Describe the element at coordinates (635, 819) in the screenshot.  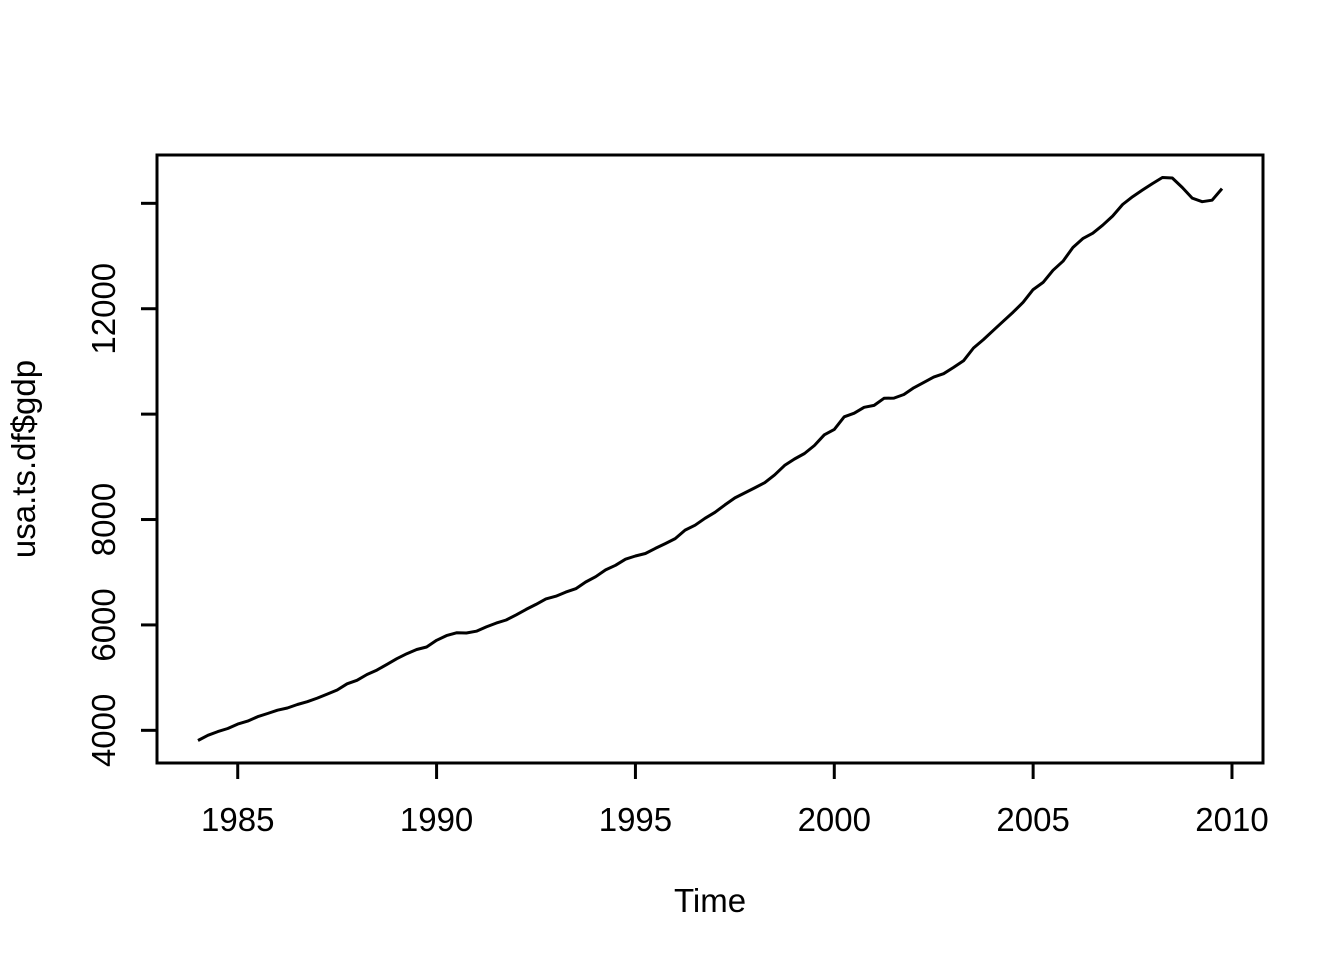
I see `tick-label: 1995` at that location.